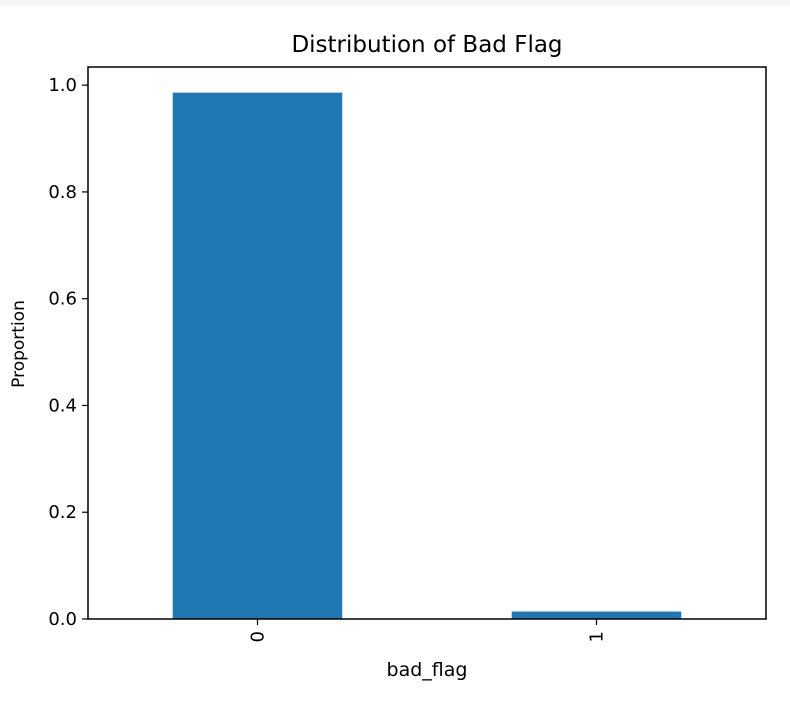  Describe the element at coordinates (426, 45) in the screenshot. I see `chart-title: Distribution of Bad Flag` at that location.